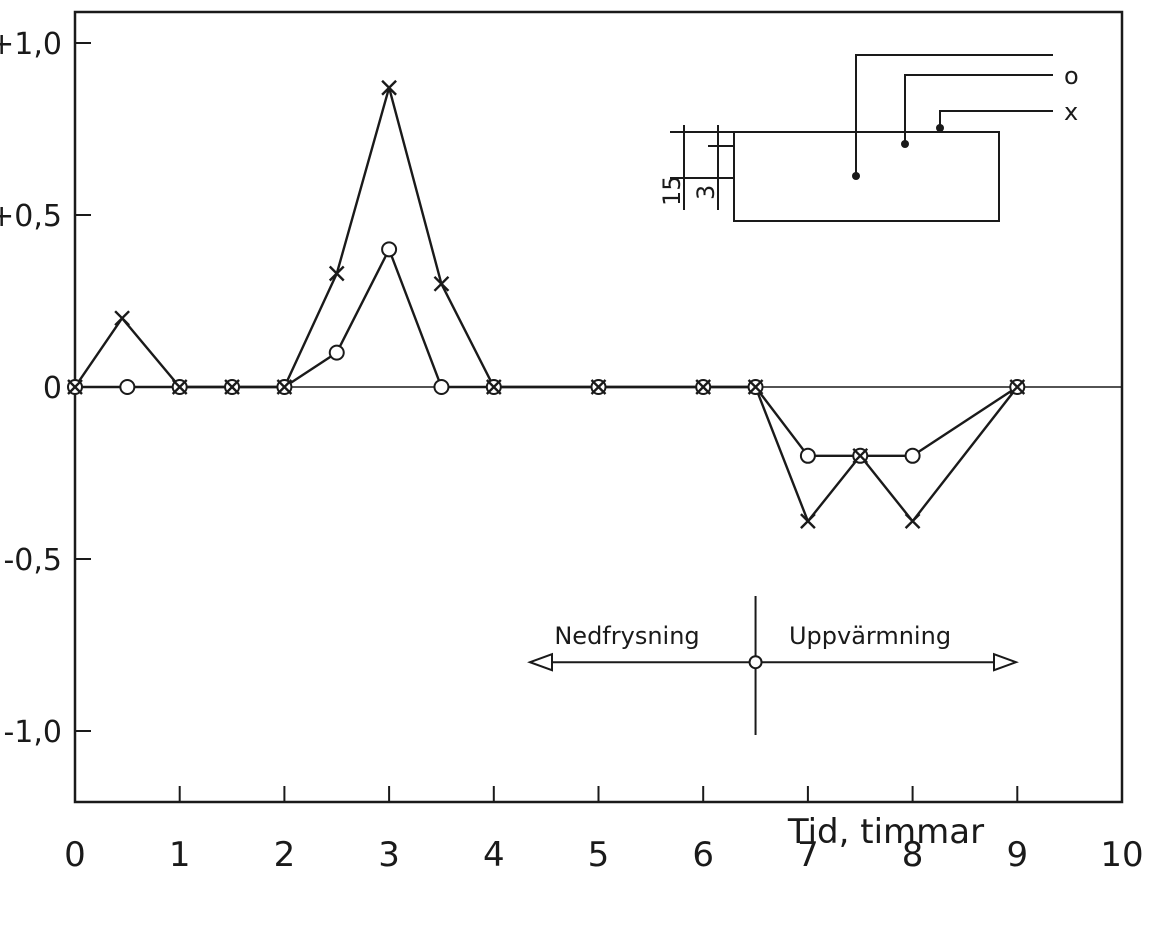 The height and width of the screenshot is (944, 1149). I want to click on probe-inset-diagram: ox 15 3, so click(868, 138).